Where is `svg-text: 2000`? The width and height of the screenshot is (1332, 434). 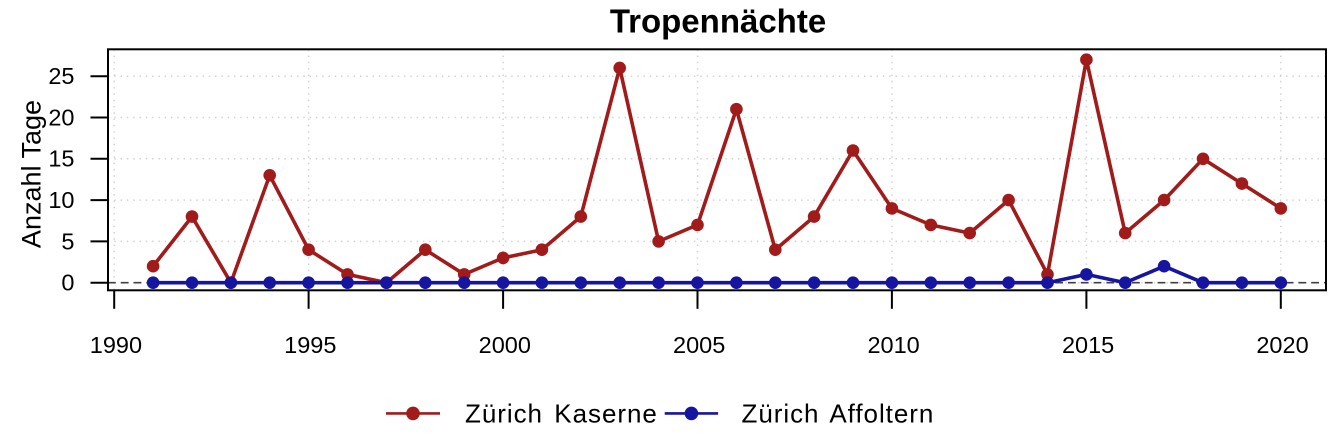
svg-text: 2000 is located at coordinates (505, 345).